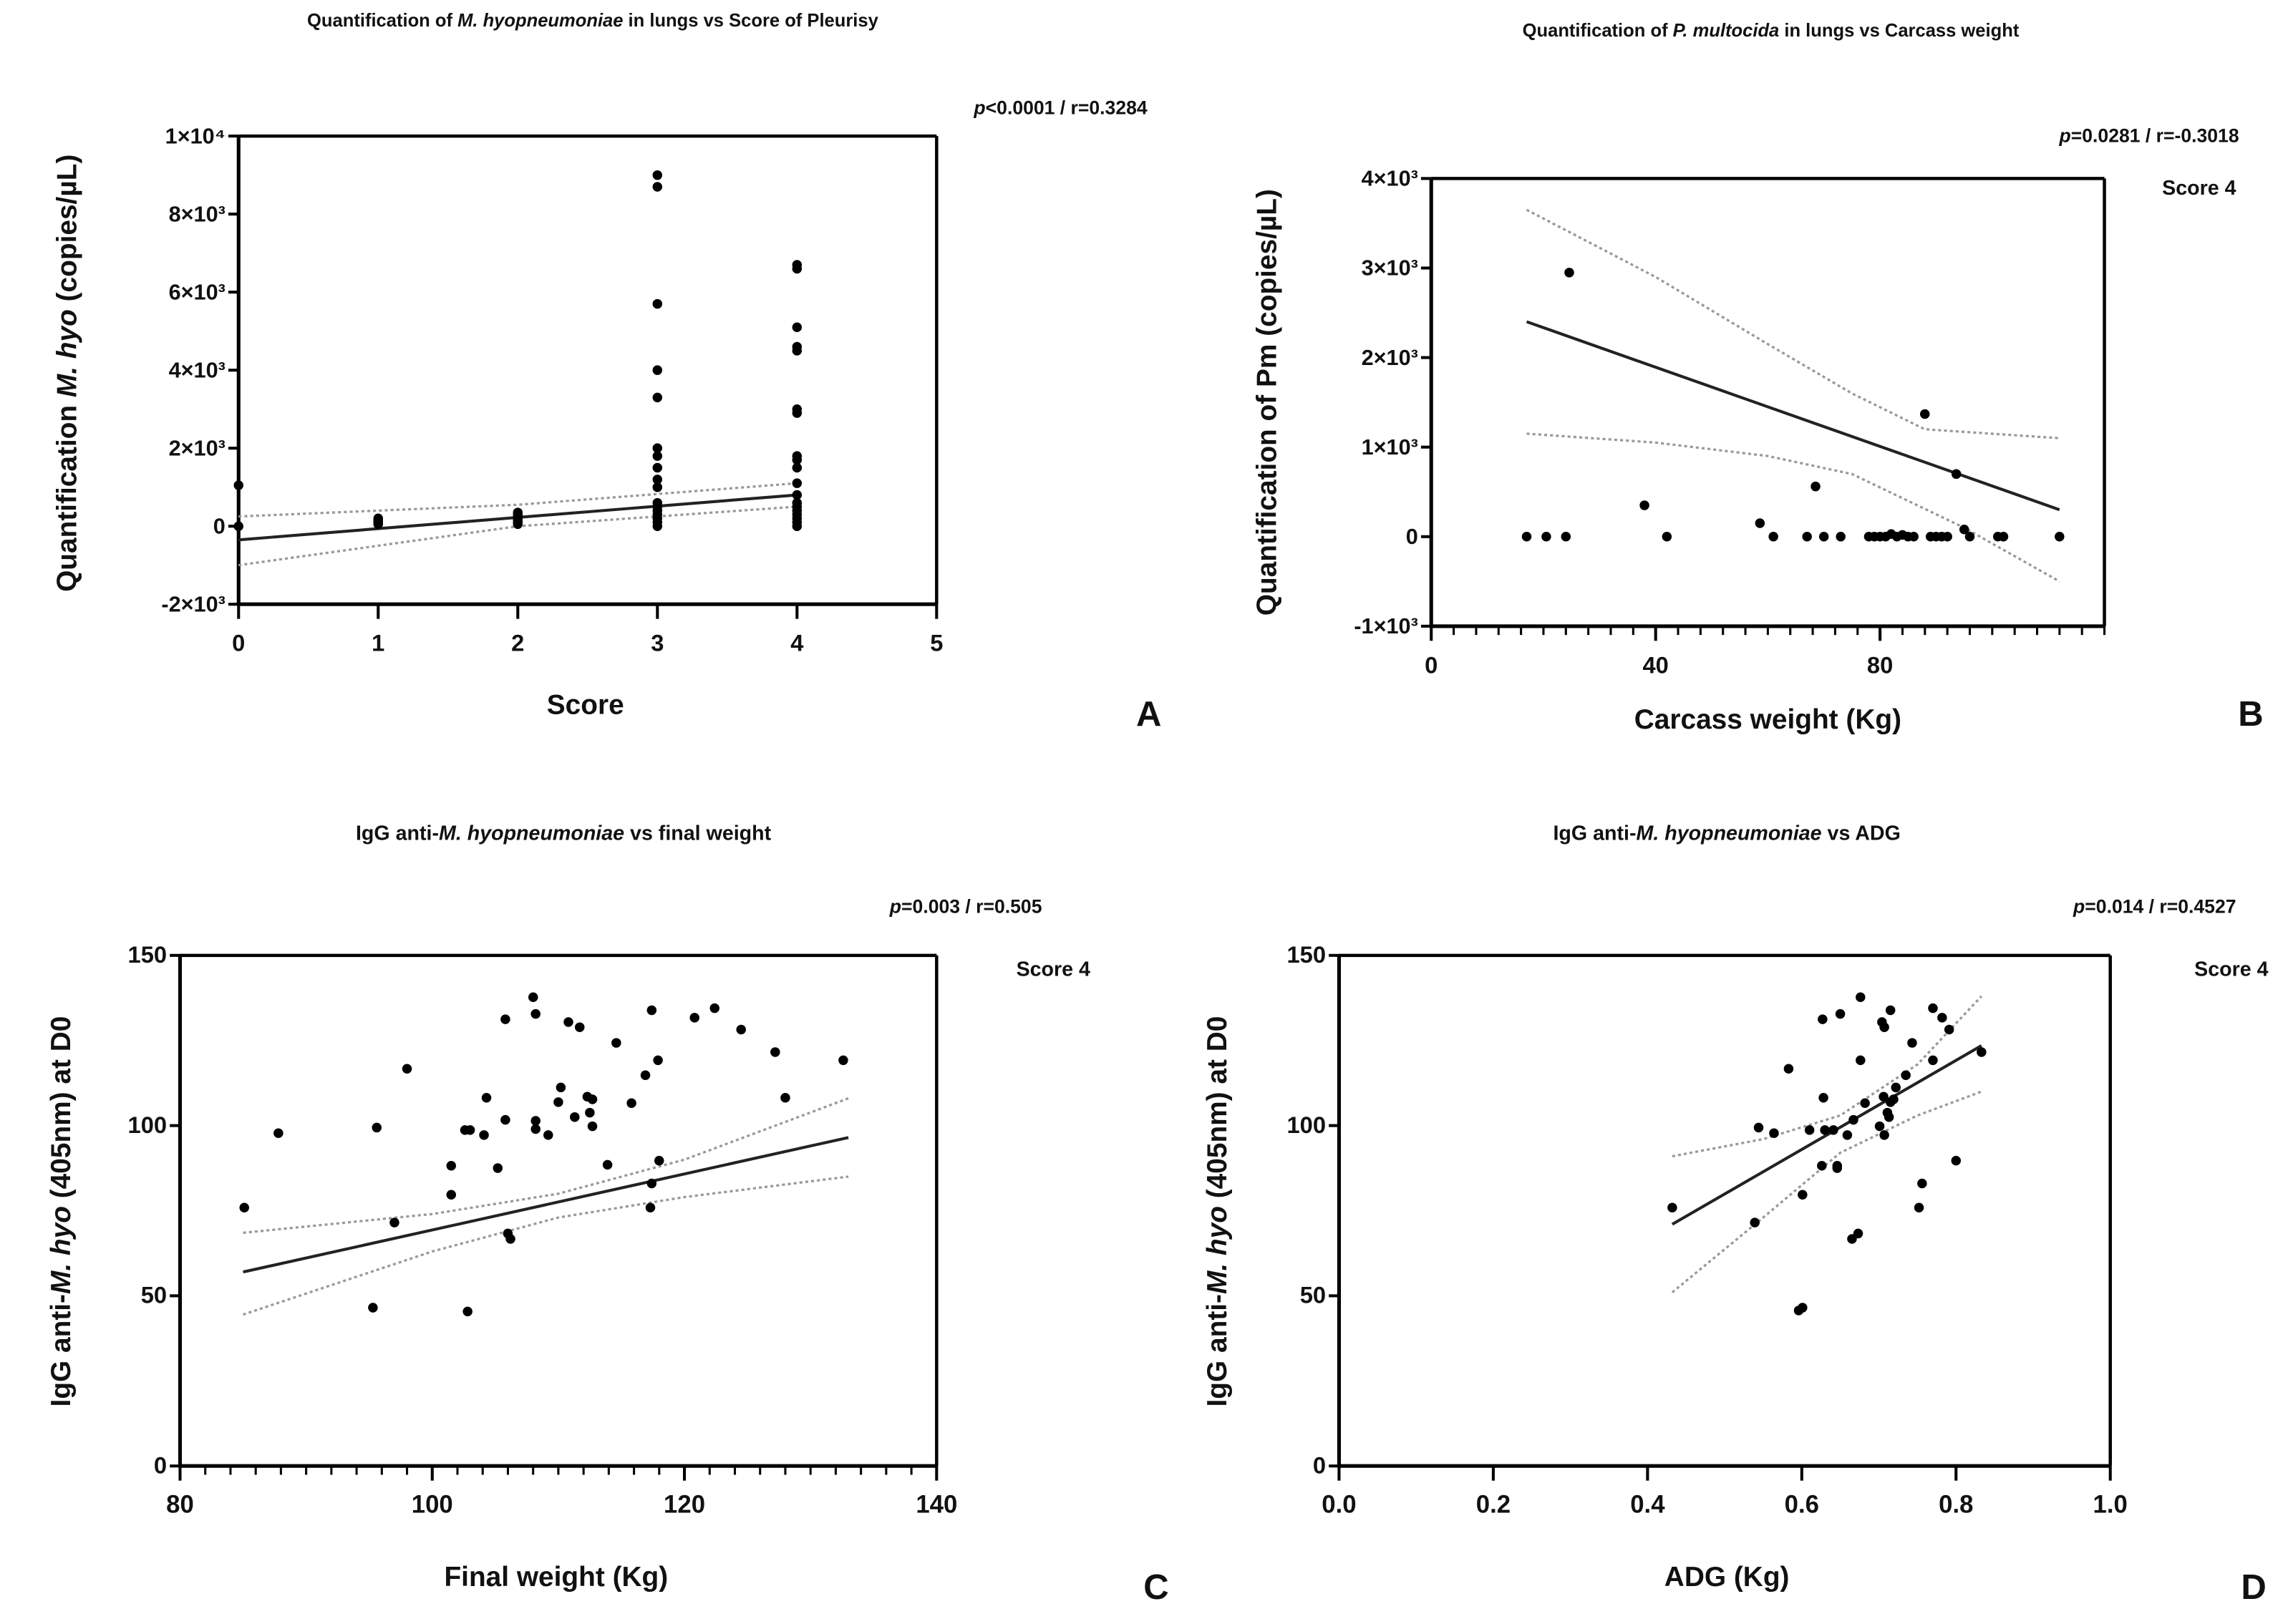  I want to click on ci-upper-line, so click(1793, 323).